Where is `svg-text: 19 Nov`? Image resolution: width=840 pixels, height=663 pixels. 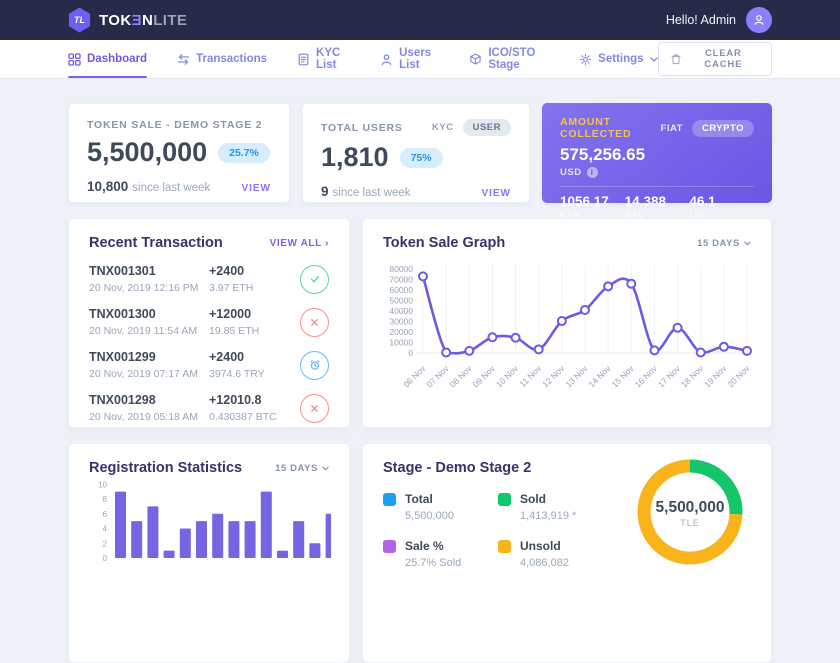
svg-text: 19 Nov is located at coordinates (715, 376).